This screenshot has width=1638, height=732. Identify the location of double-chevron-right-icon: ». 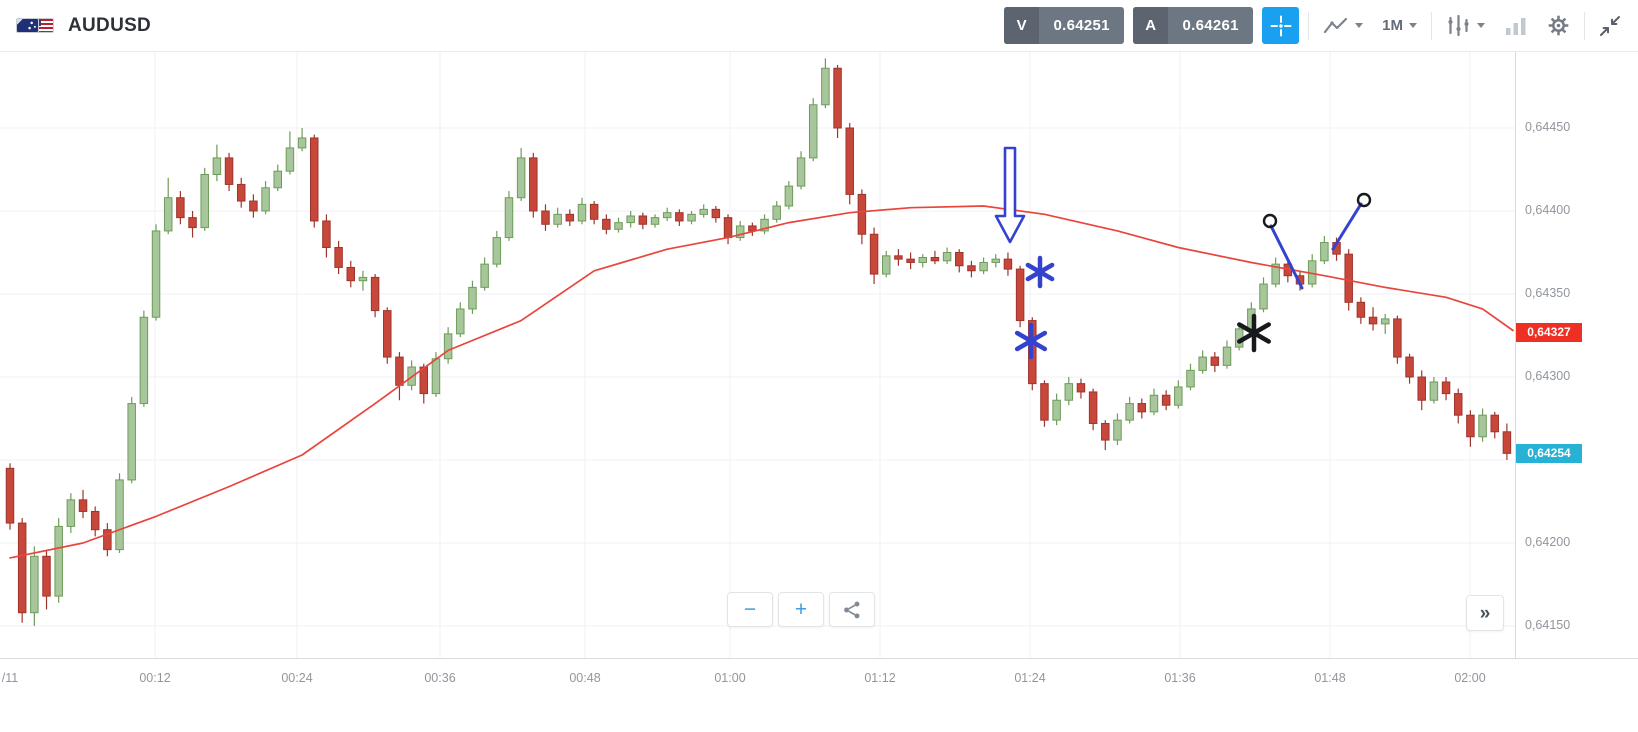
(1485, 613).